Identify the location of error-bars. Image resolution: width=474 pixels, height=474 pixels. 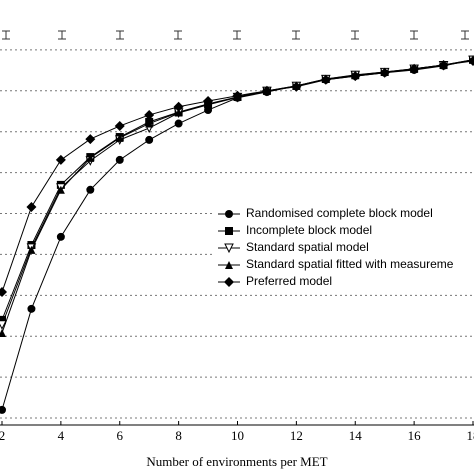
(235, 35).